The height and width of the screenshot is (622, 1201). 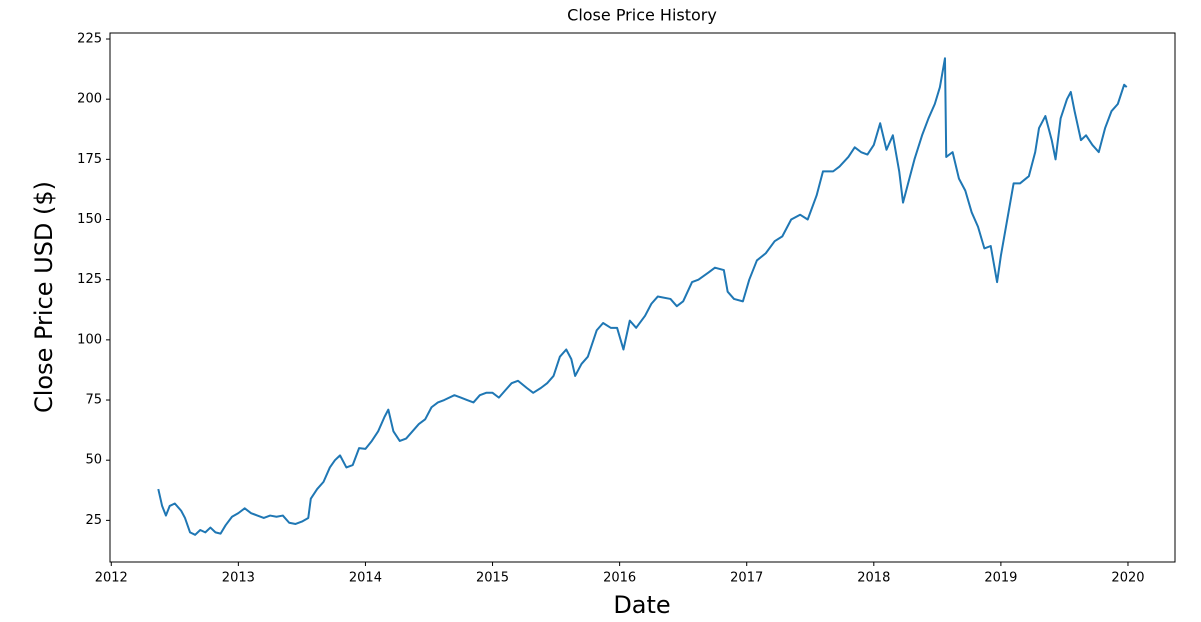 I want to click on x-axis-label: Date, so click(x=641, y=604).